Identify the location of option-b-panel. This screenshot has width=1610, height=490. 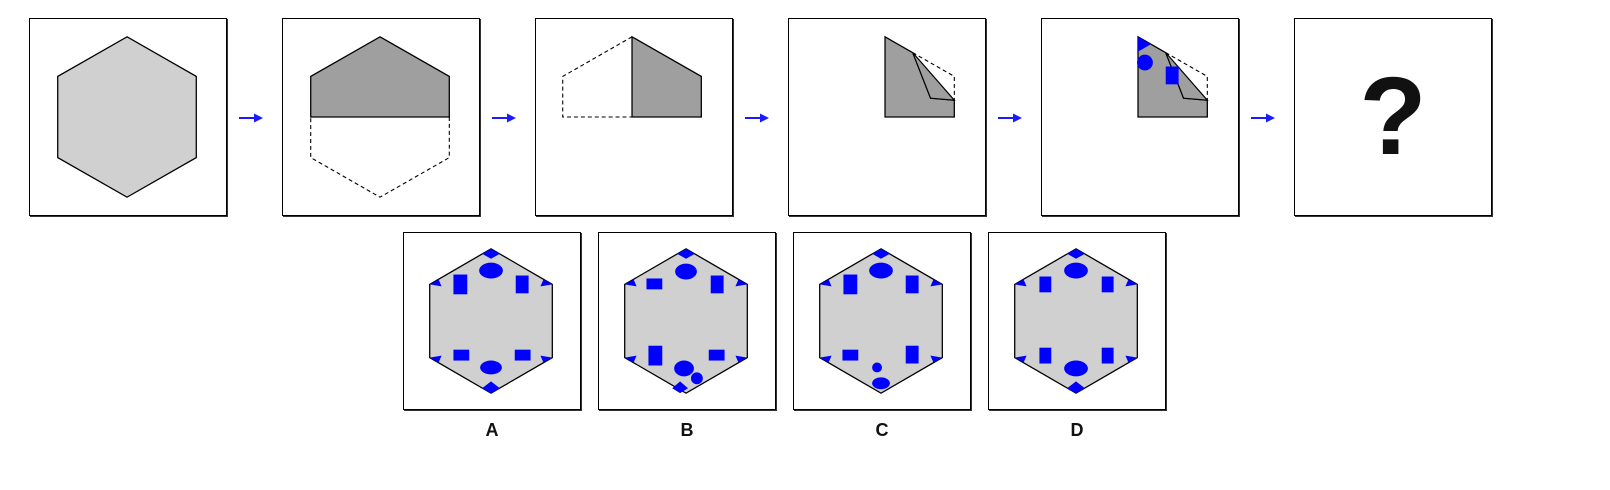
(687, 321).